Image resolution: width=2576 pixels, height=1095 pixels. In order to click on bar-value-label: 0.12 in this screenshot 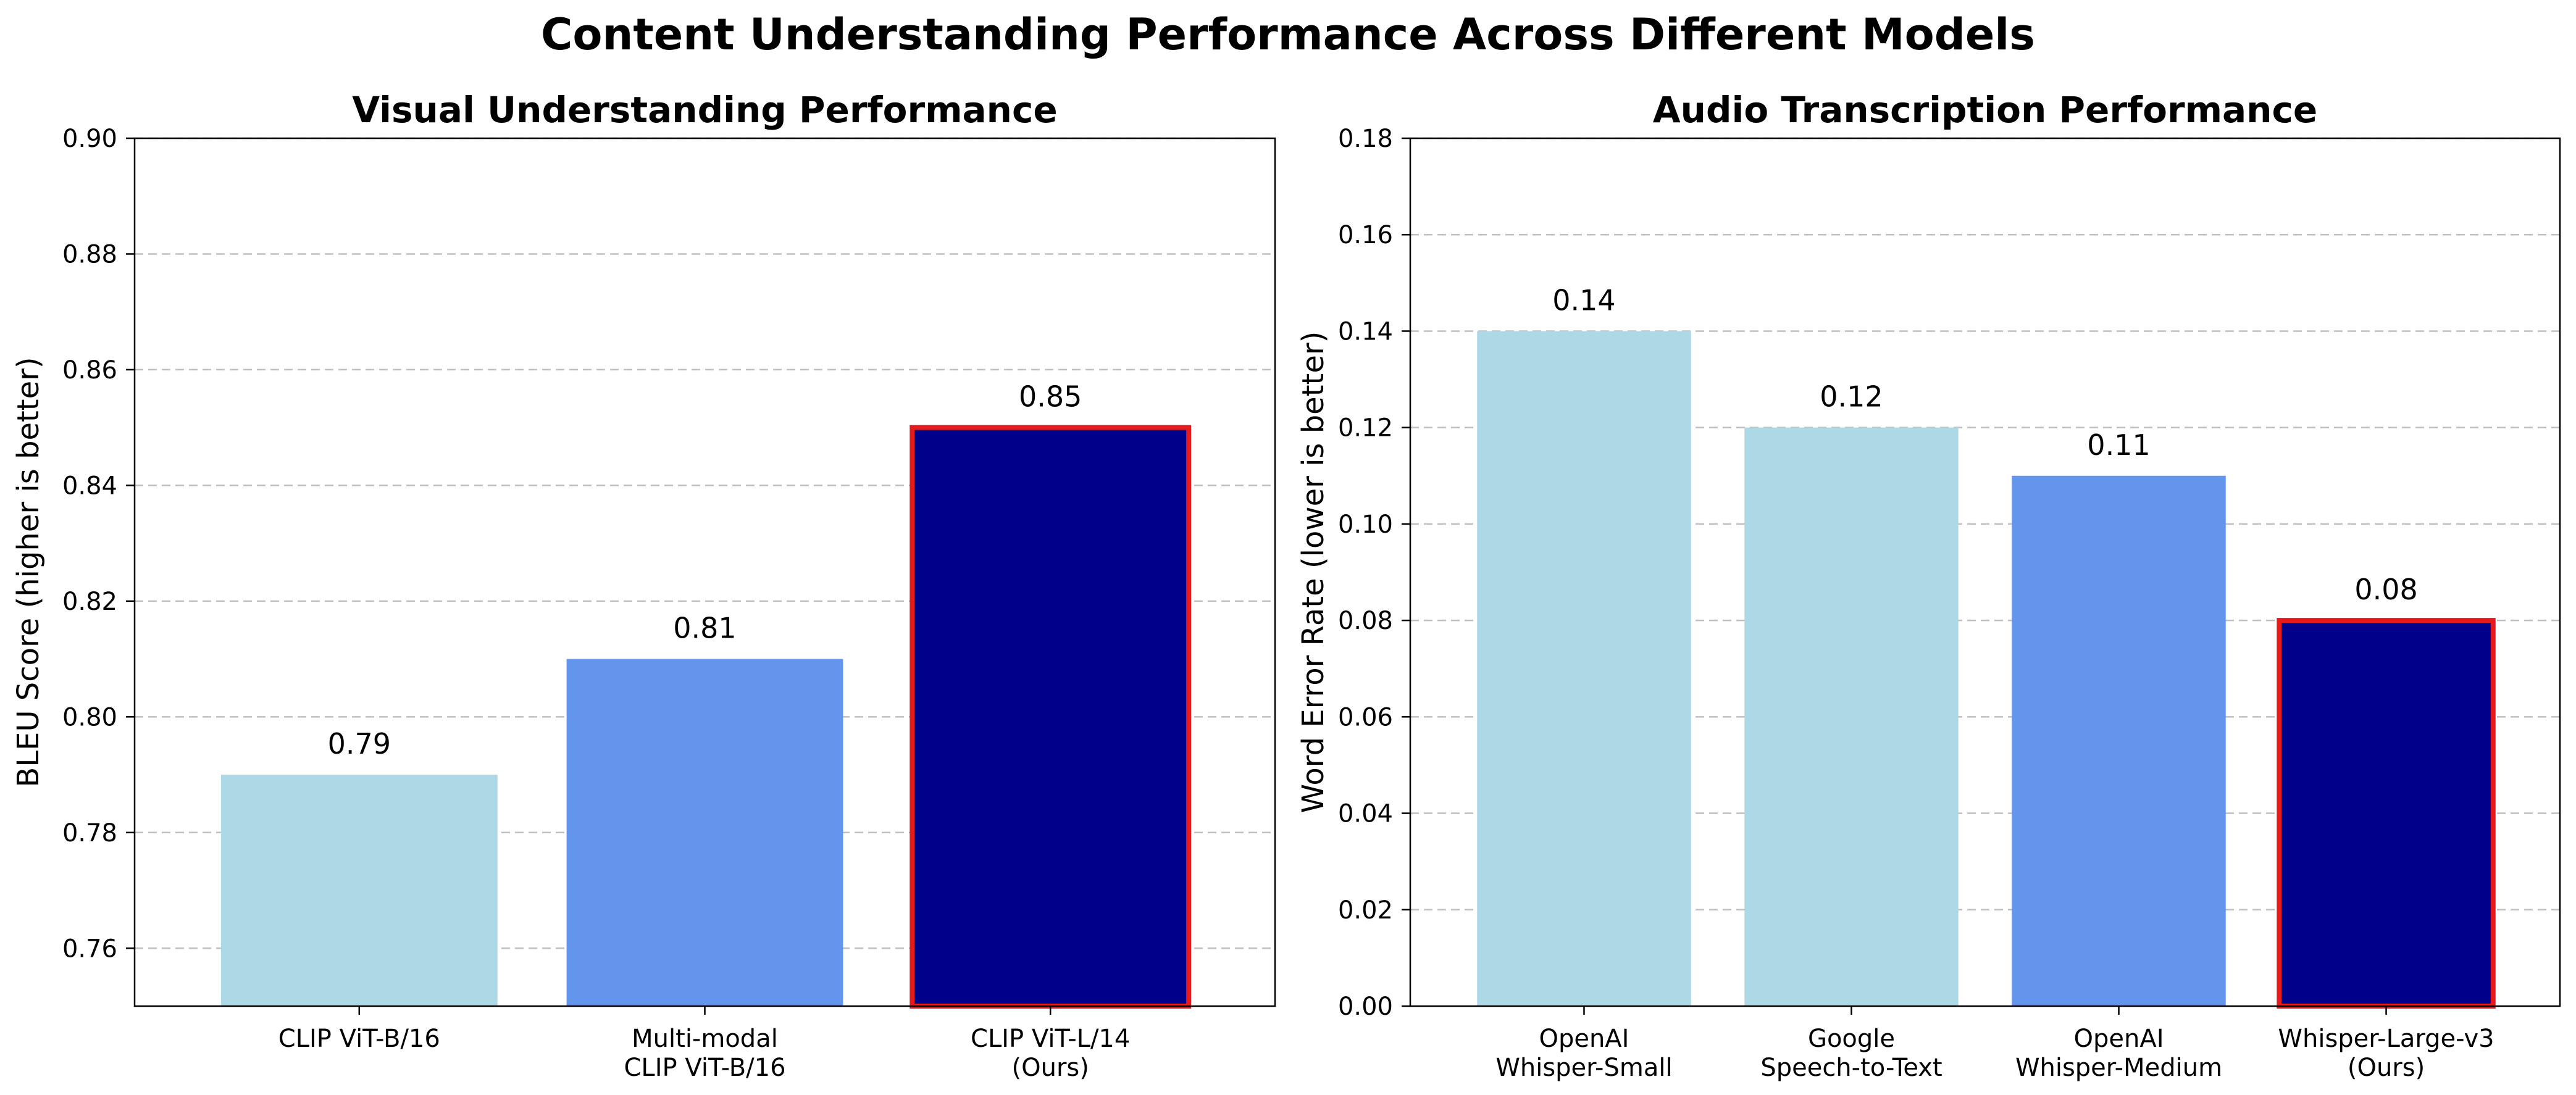, I will do `click(1851, 397)`.